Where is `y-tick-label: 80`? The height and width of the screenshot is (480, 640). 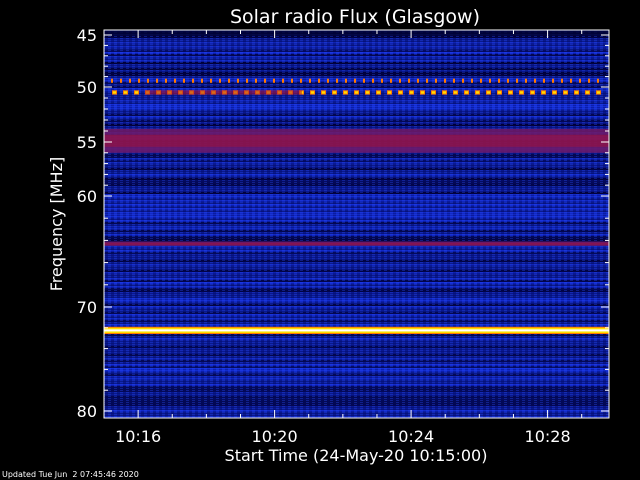 y-tick-label: 80 is located at coordinates (87, 411).